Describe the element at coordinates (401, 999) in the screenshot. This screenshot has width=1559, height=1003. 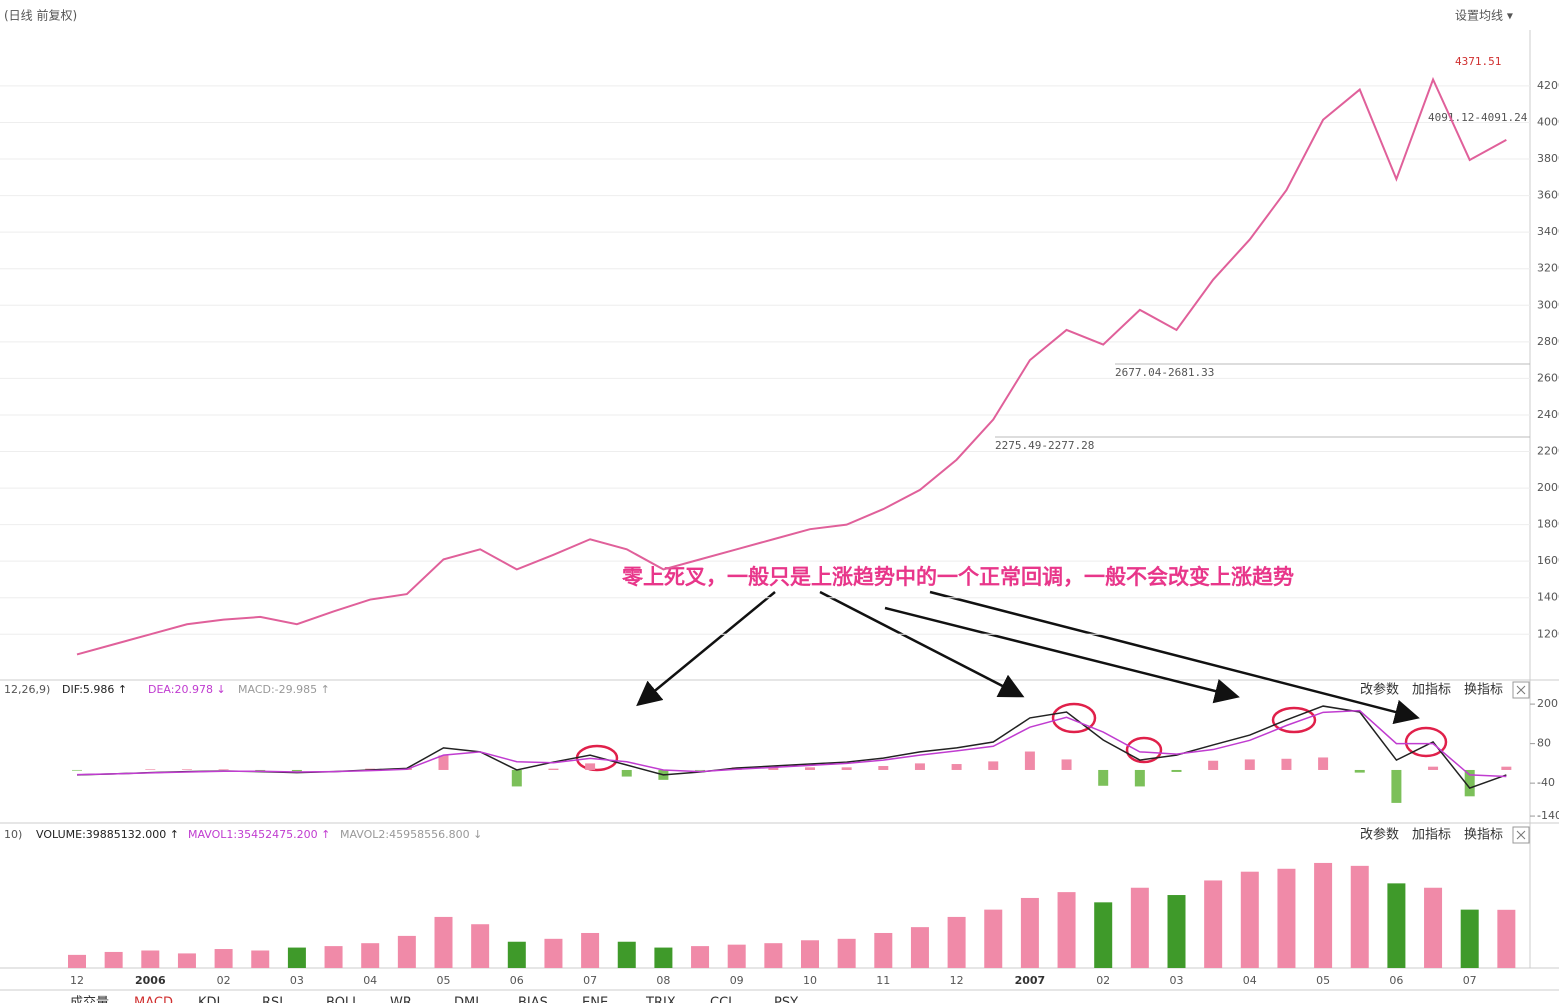
I see `tab: WR` at that location.